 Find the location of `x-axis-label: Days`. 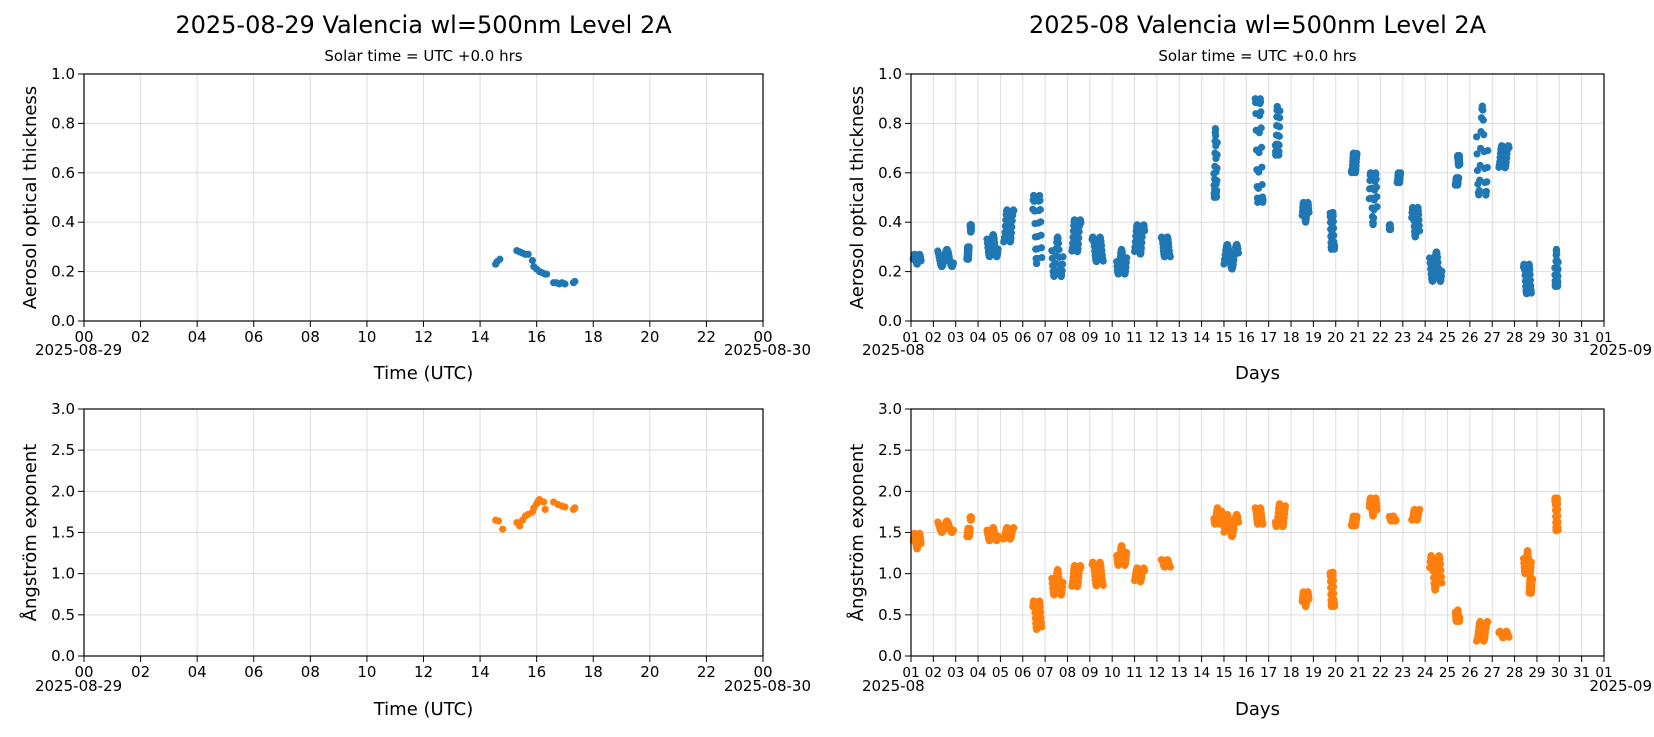

x-axis-label: Days is located at coordinates (1257, 709).